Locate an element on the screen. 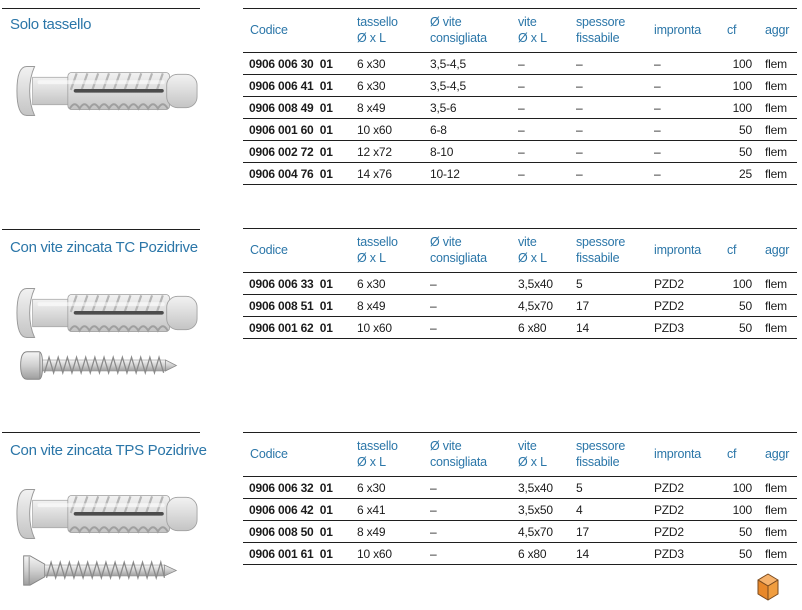 Image resolution: width=802 pixels, height=610 pixels. pan-head-screw-image is located at coordinates (99, 365).